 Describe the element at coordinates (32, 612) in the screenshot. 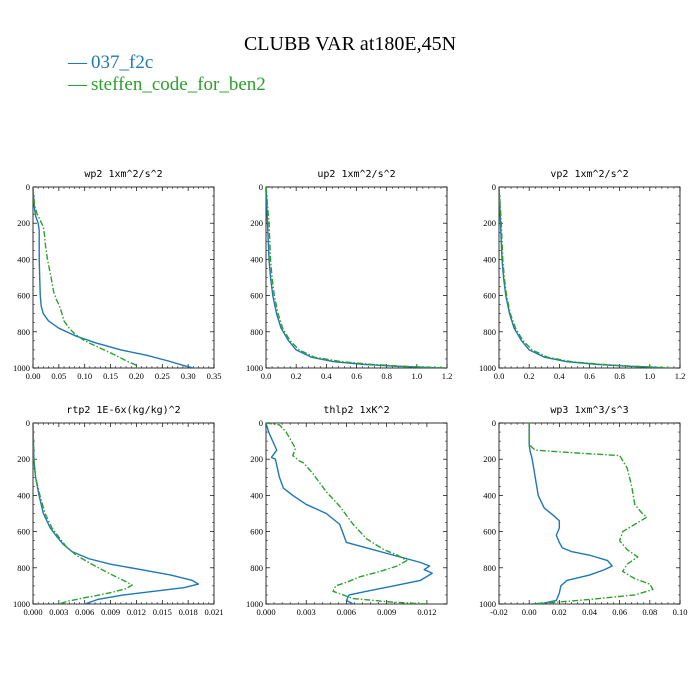

I see `x-tick-label: 0.000` at that location.